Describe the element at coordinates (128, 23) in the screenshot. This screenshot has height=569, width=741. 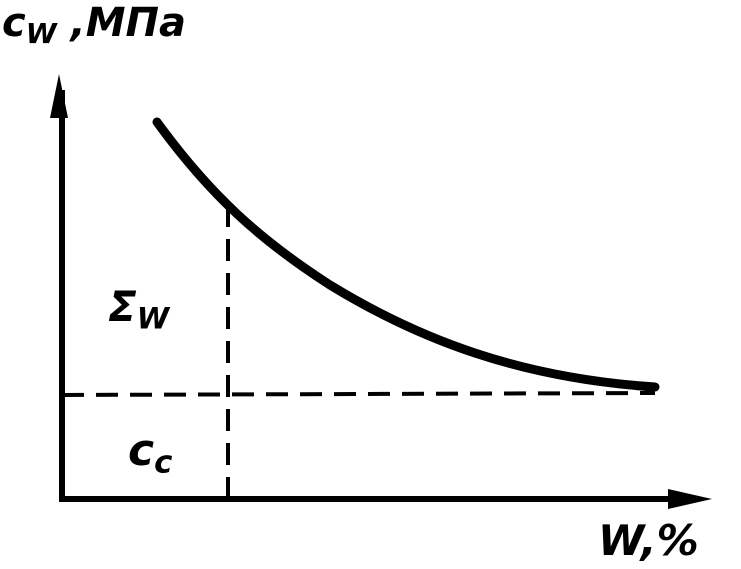
I see `y-axis-unit: ,МПа` at that location.